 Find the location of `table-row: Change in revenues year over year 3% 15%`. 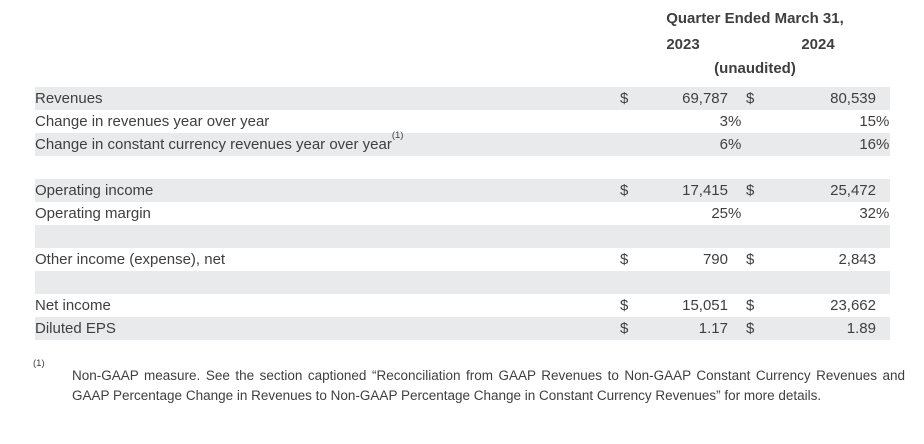

table-row: Change in revenues year over year 3% 15% is located at coordinates (462, 121).